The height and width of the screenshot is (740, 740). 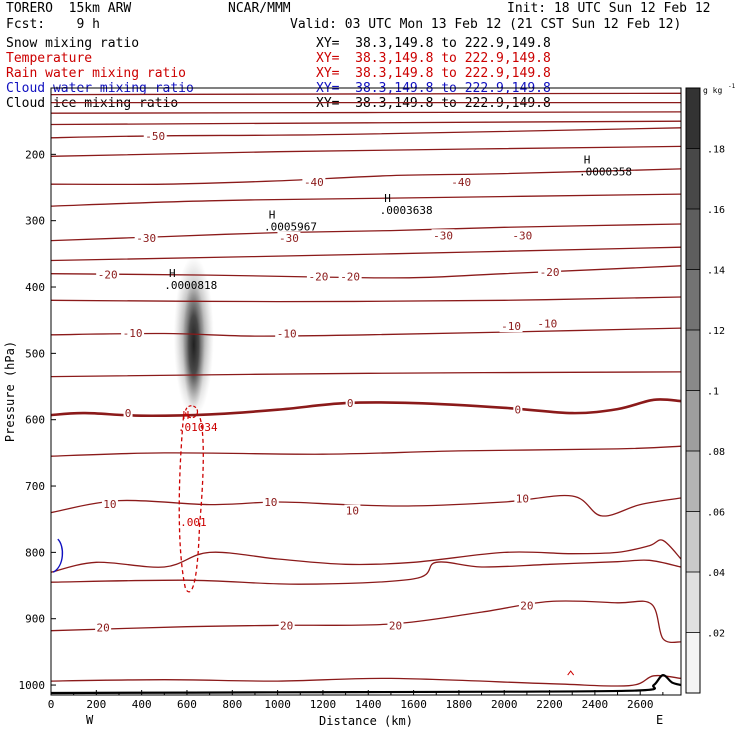 I want to click on x-tick-label: 2000, so click(x=504, y=704).